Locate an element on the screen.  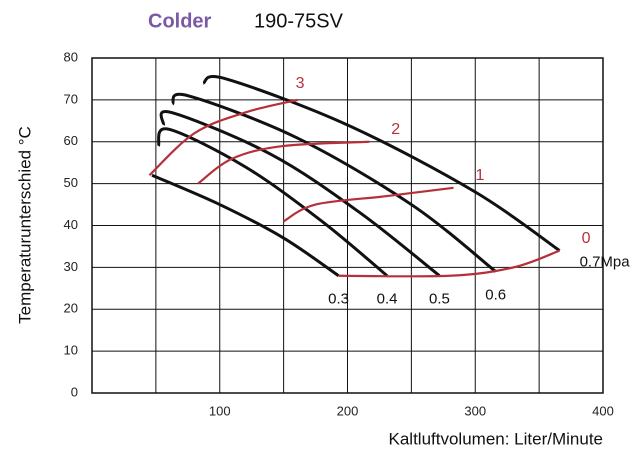
y-tick-label: 30 is located at coordinates (71, 266).